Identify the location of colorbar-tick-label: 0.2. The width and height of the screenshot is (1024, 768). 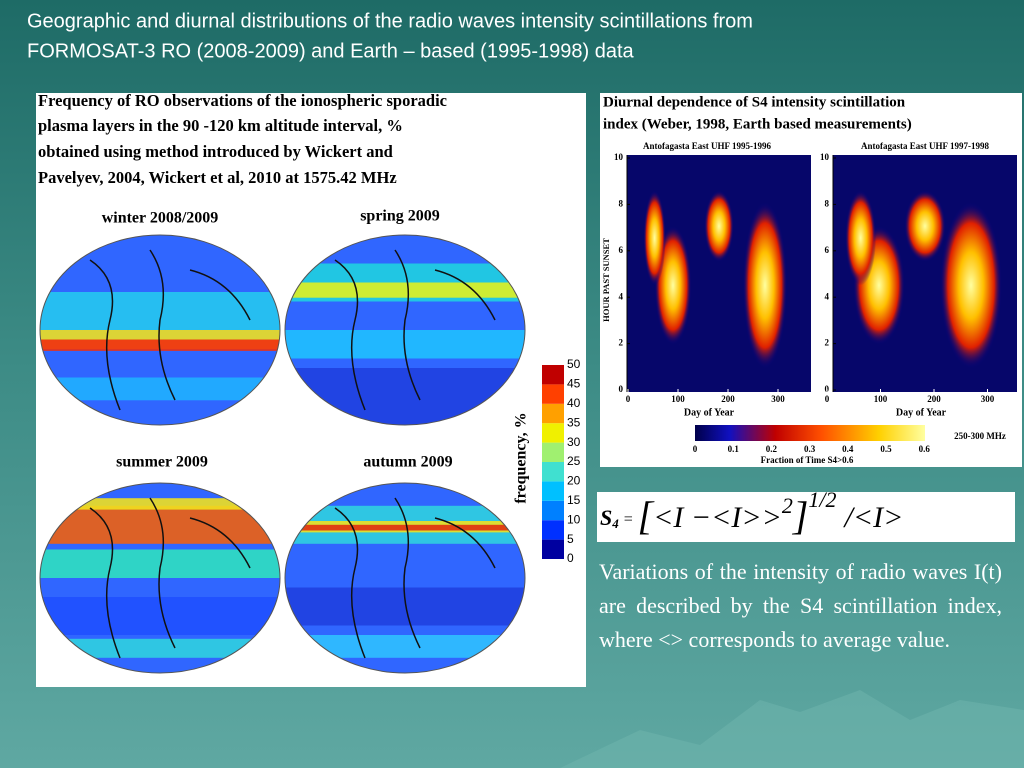
(772, 449).